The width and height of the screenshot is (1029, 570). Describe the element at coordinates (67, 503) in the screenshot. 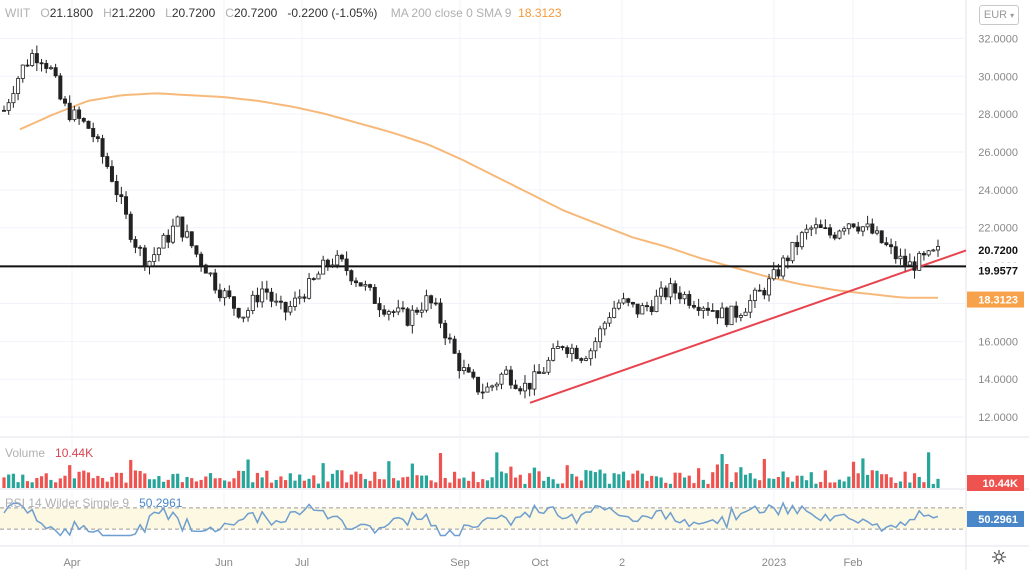

I see `rsi-label: RSI 14 Wilder Simple 9` at that location.